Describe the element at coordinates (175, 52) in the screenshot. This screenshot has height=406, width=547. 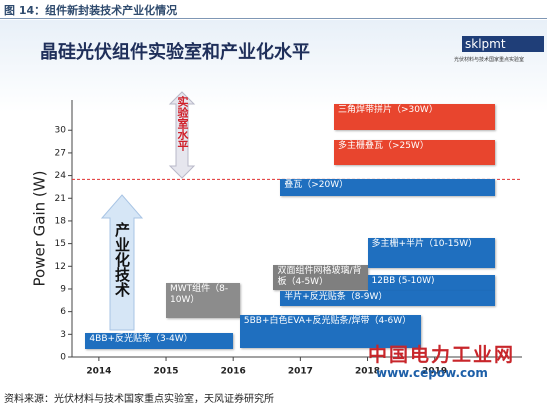
I see `chart-title: 晶硅光伏组件实验室和产业化水平` at that location.